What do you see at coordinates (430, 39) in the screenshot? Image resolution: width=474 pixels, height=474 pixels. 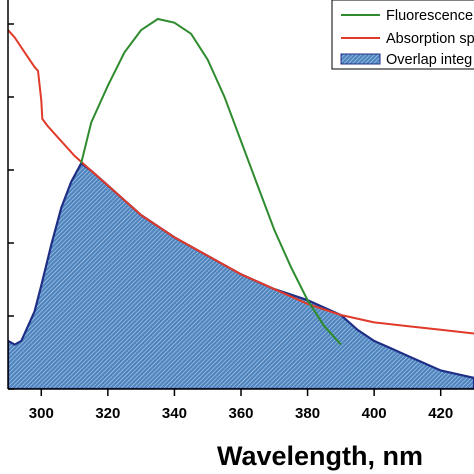 I see `legend-absorption-label: Absorption sp` at bounding box center [430, 39].